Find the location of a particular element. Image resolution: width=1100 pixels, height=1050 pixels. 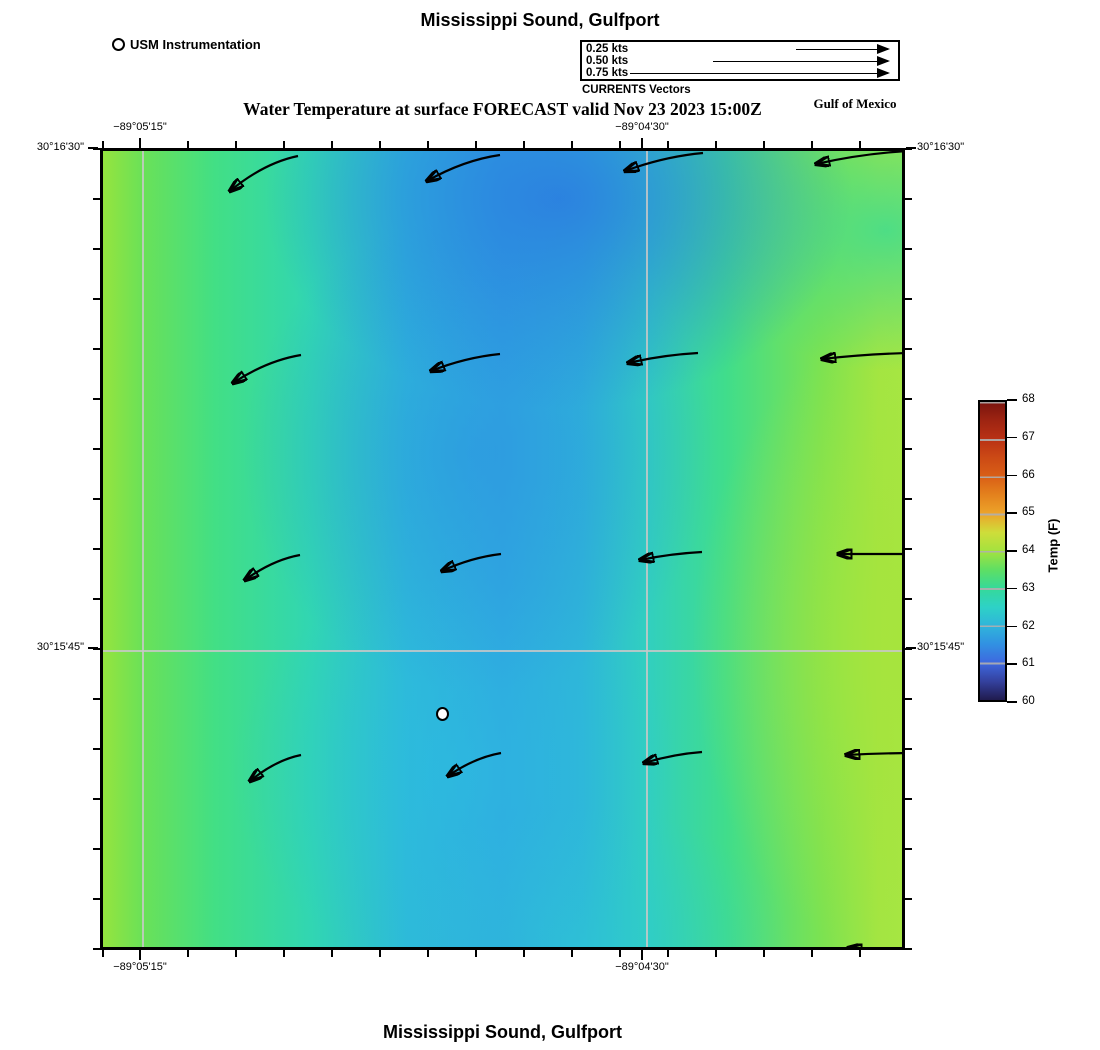

currents-legend-speed-label: 0.75 kts is located at coordinates (607, 73).